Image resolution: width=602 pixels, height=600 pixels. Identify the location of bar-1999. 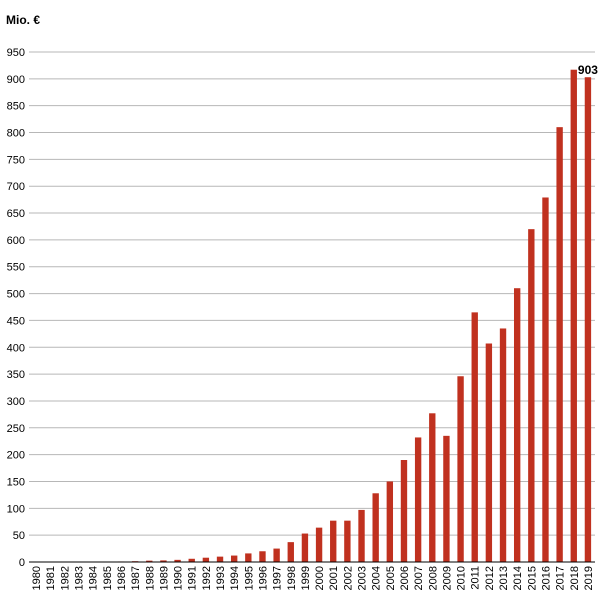
(305, 547).